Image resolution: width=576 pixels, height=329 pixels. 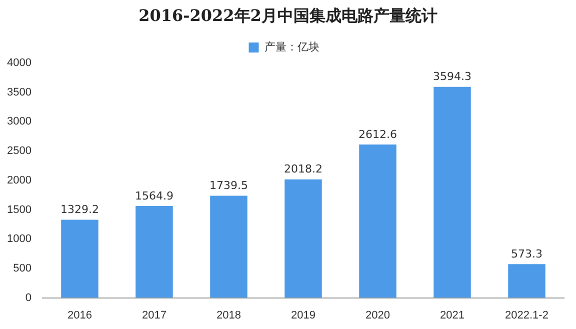 I want to click on x-tick-label: 2022.1-2, so click(x=526, y=315).